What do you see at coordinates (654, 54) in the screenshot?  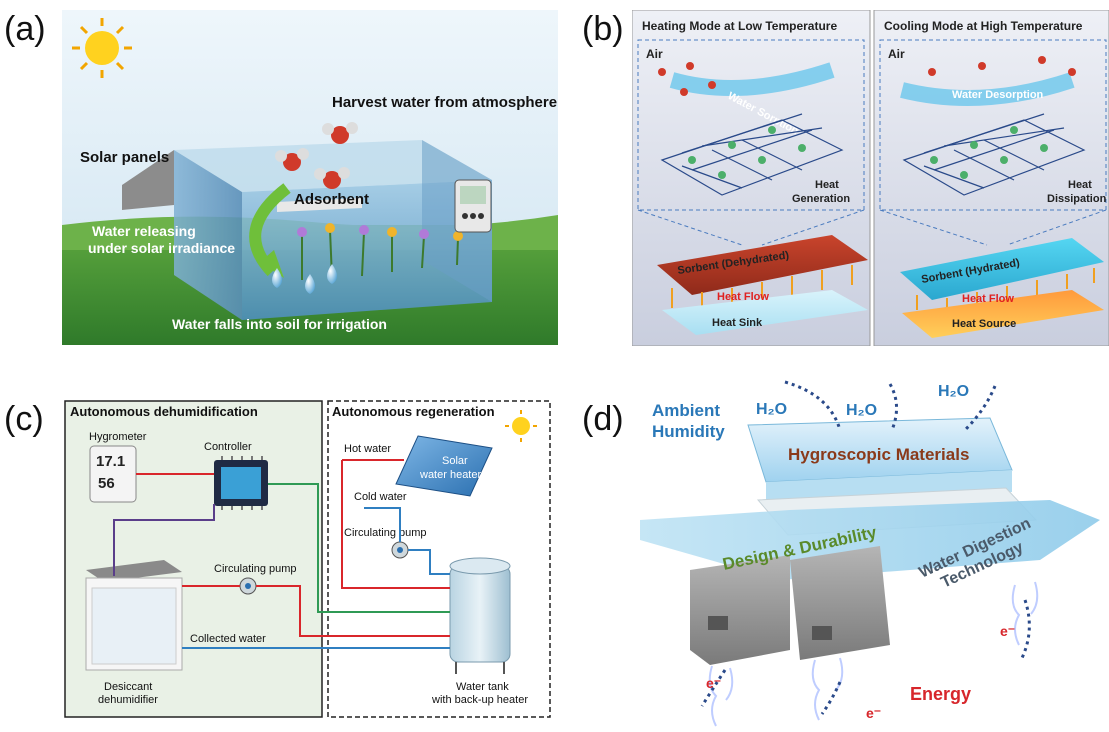 I see `air-label-left: Air` at bounding box center [654, 54].